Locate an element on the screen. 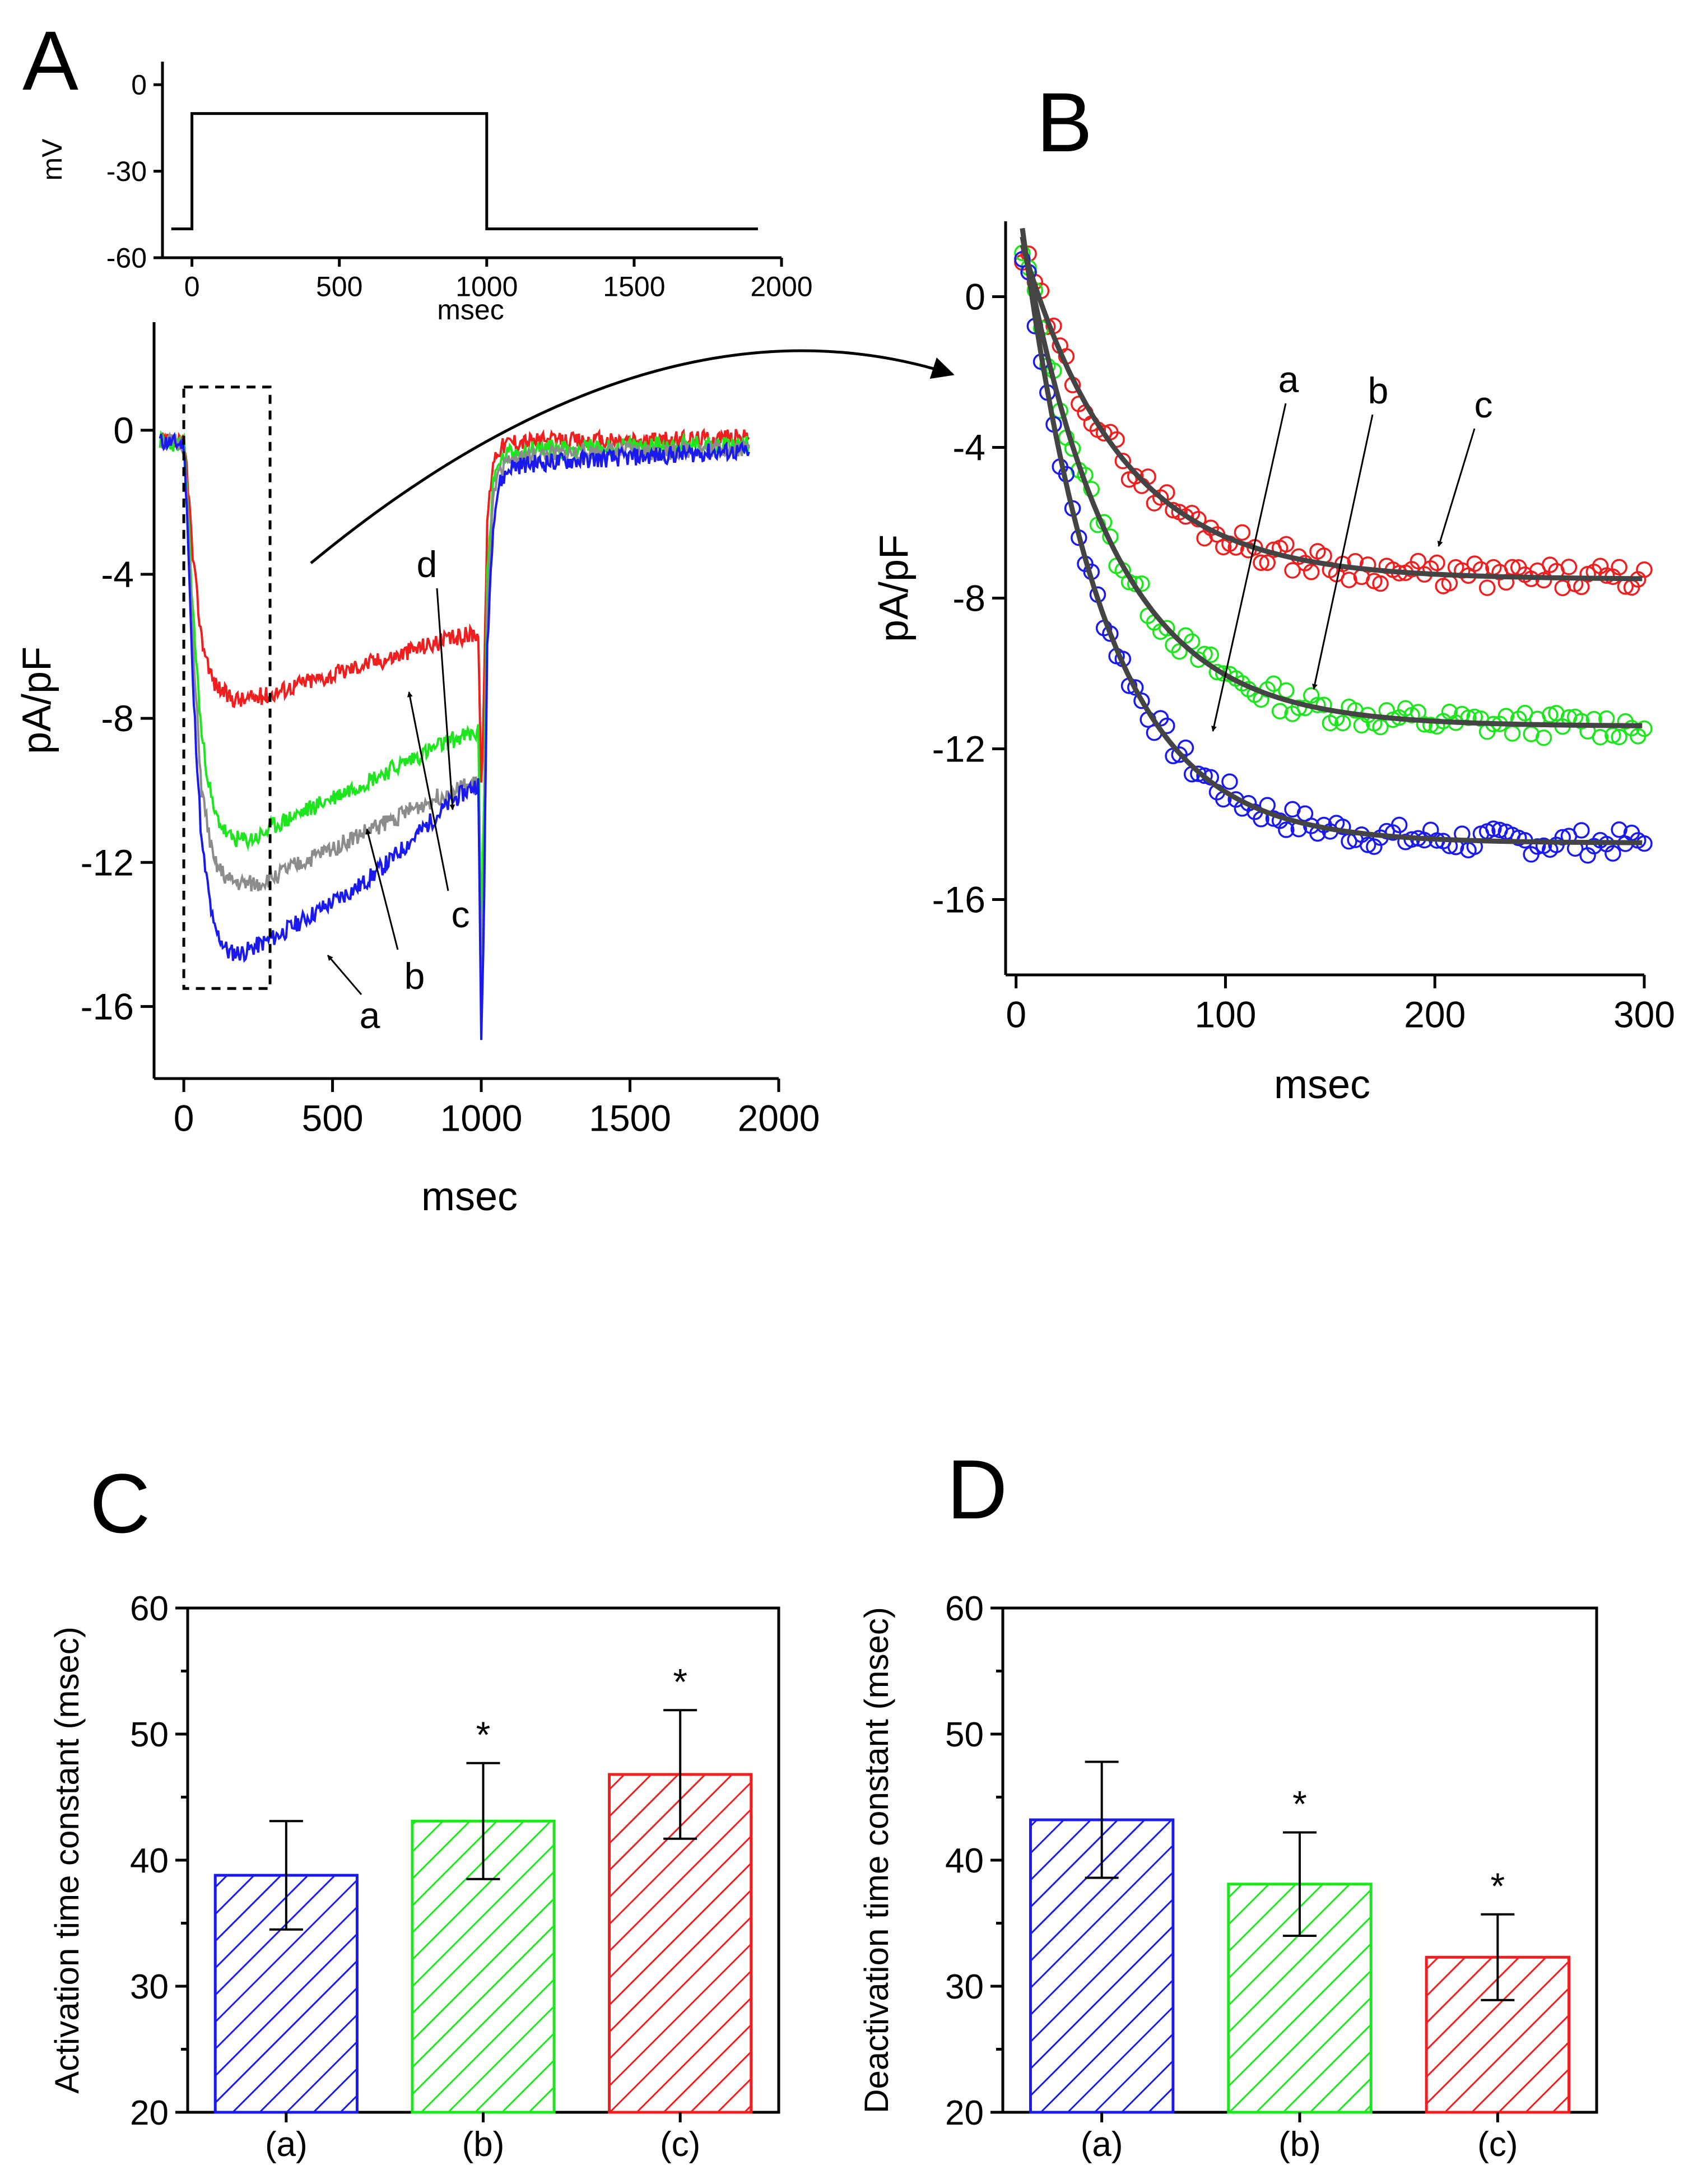 Image resolution: width=1693 pixels, height=2184 pixels. y-tick-label: -12 is located at coordinates (958, 749).